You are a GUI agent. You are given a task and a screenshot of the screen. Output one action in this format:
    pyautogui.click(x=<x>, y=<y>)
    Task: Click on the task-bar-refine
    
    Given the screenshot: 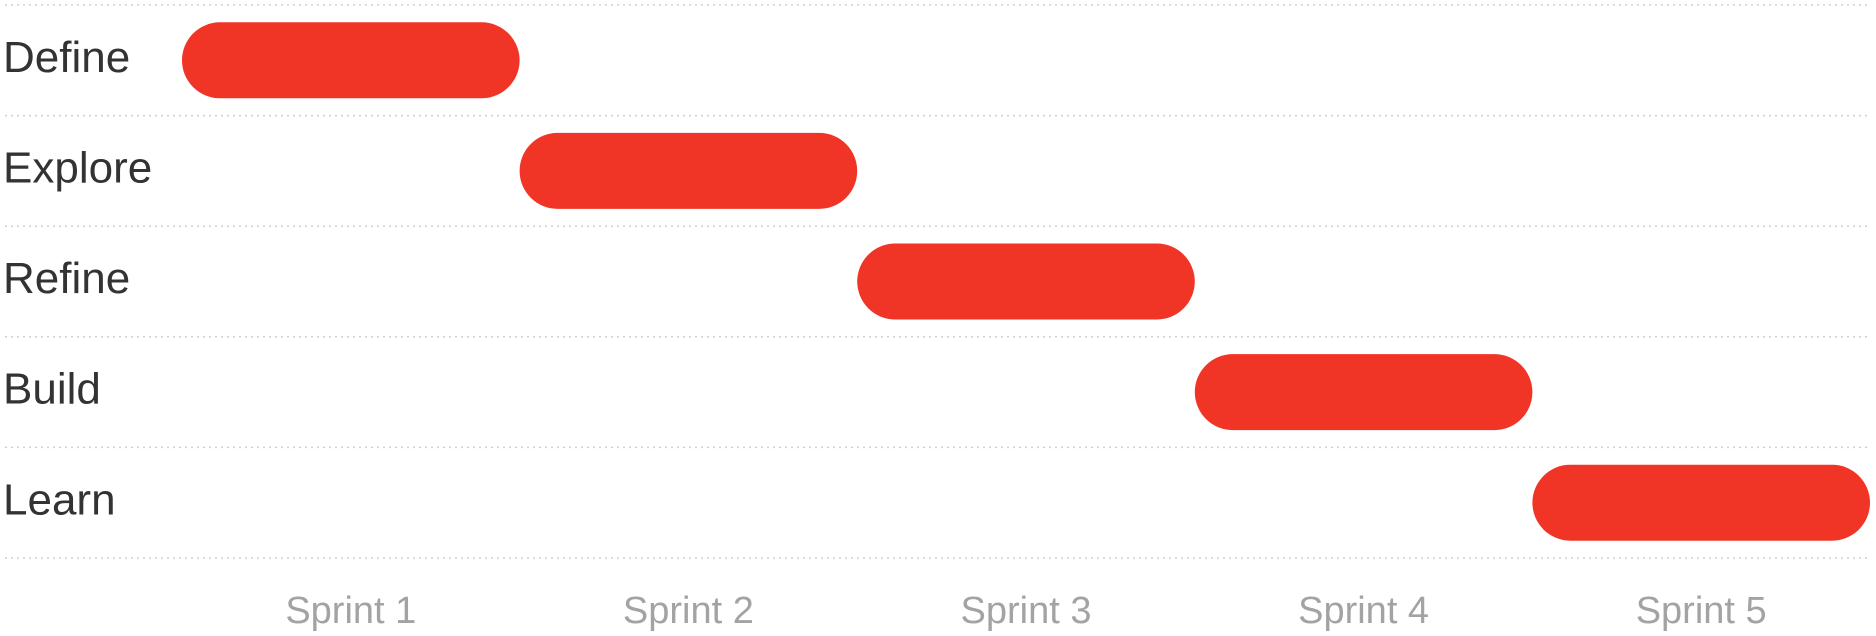 What is the action you would take?
    pyautogui.click(x=1026, y=281)
    